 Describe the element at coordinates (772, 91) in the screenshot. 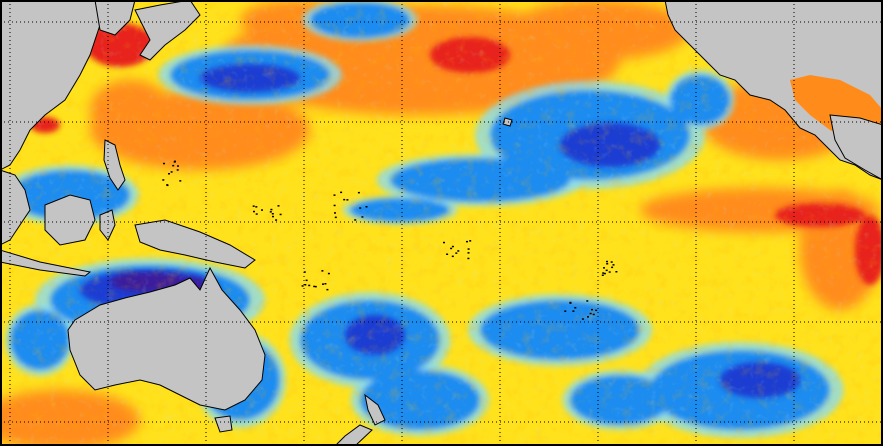

I see `north-america-landmass` at that location.